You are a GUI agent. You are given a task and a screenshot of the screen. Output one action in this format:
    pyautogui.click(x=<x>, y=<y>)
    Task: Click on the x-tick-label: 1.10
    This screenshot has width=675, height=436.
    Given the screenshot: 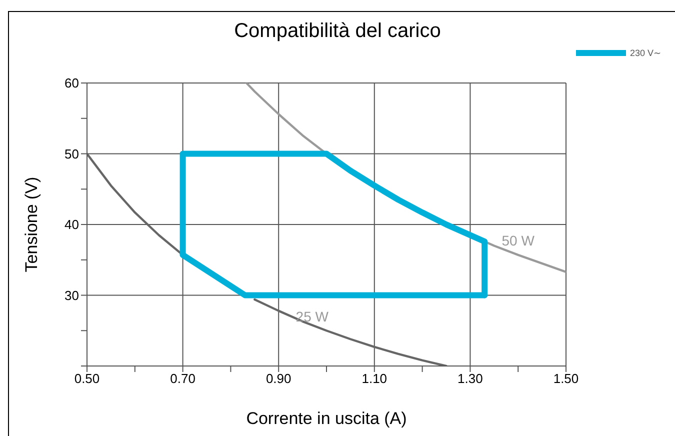 What is the action you would take?
    pyautogui.click(x=375, y=378)
    